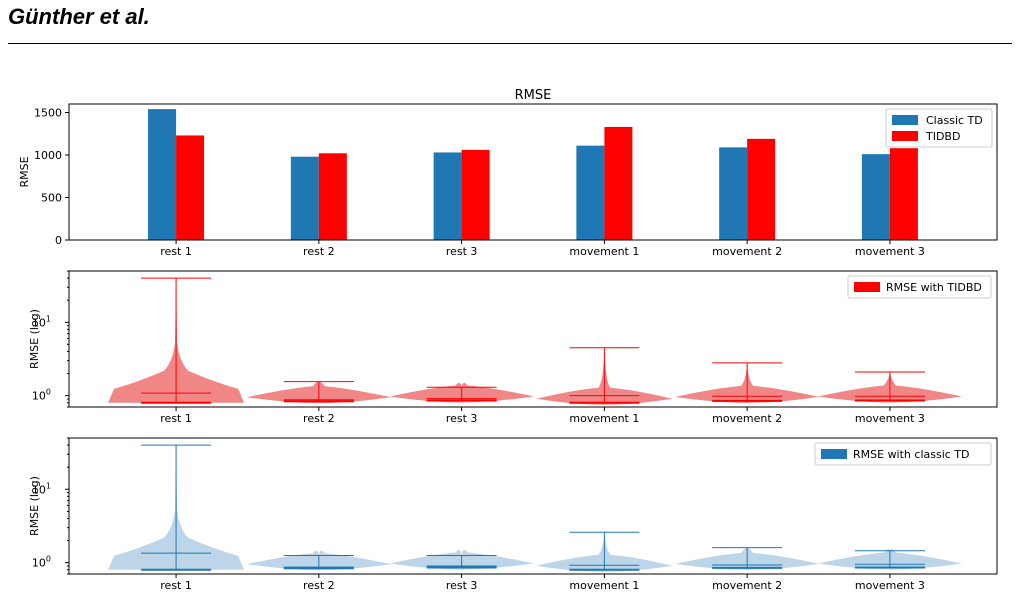  What do you see at coordinates (510, 43) in the screenshot?
I see `header-divider` at bounding box center [510, 43].